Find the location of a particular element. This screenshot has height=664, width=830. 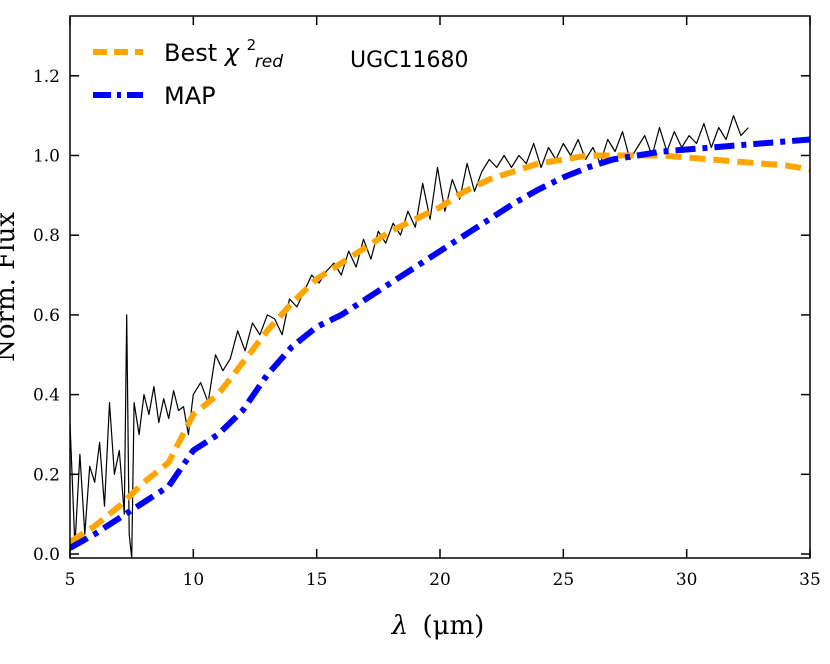

y-tick-label: 0.2 is located at coordinates (46, 475).